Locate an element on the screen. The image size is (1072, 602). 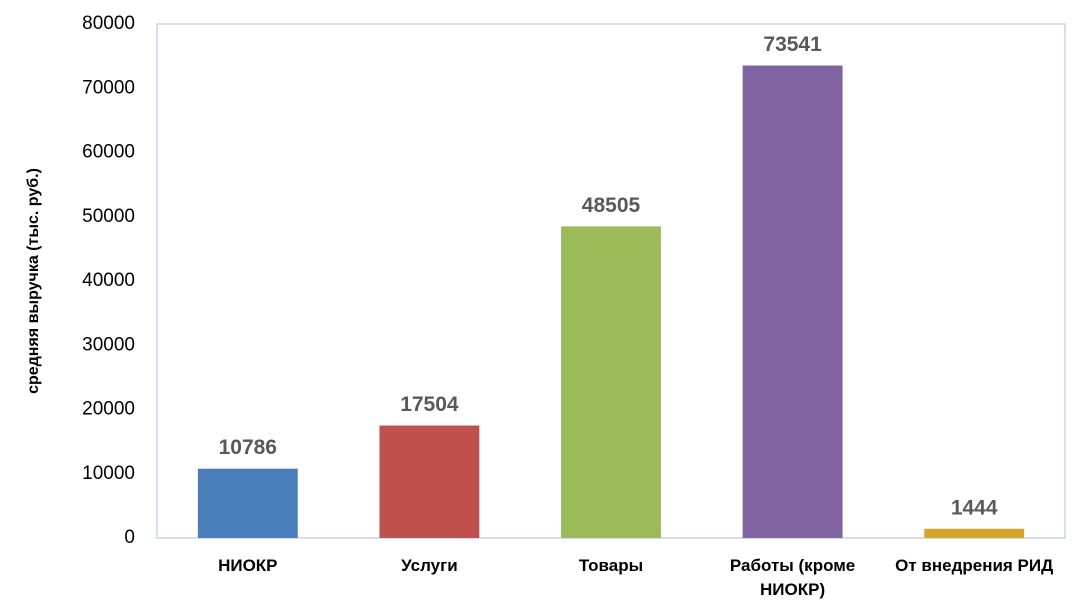
y-tick-label: 70000 is located at coordinates (108, 87).